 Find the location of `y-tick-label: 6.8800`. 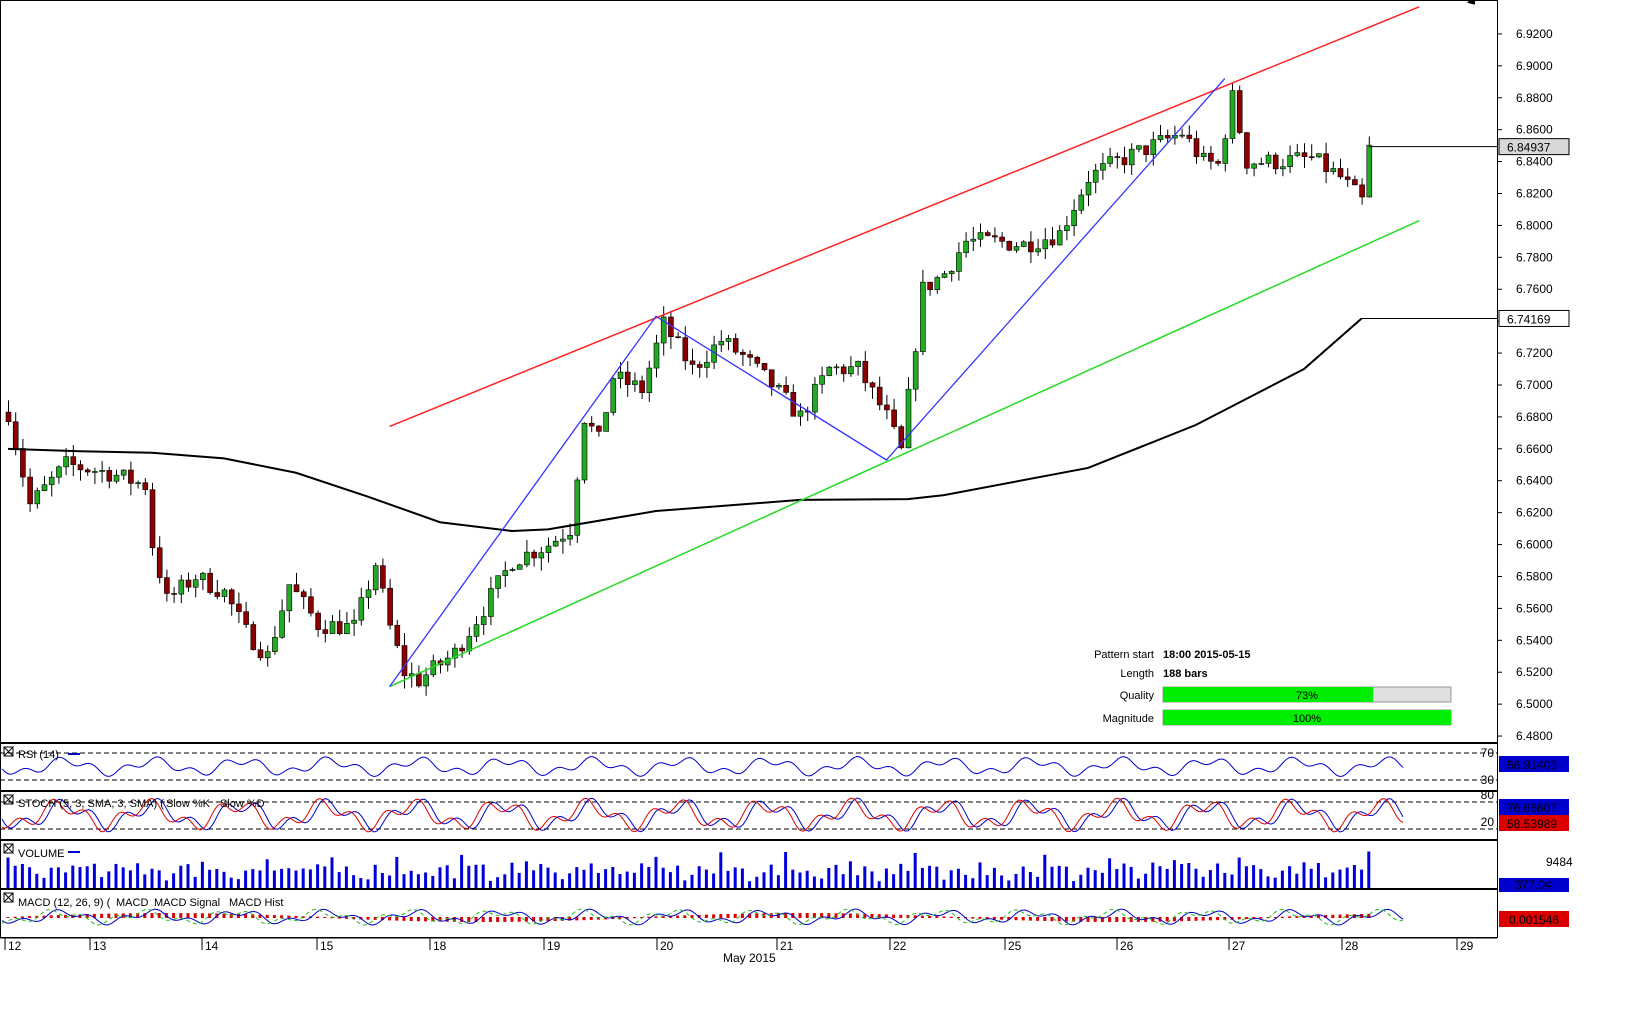

y-tick-label: 6.8800 is located at coordinates (1534, 98).